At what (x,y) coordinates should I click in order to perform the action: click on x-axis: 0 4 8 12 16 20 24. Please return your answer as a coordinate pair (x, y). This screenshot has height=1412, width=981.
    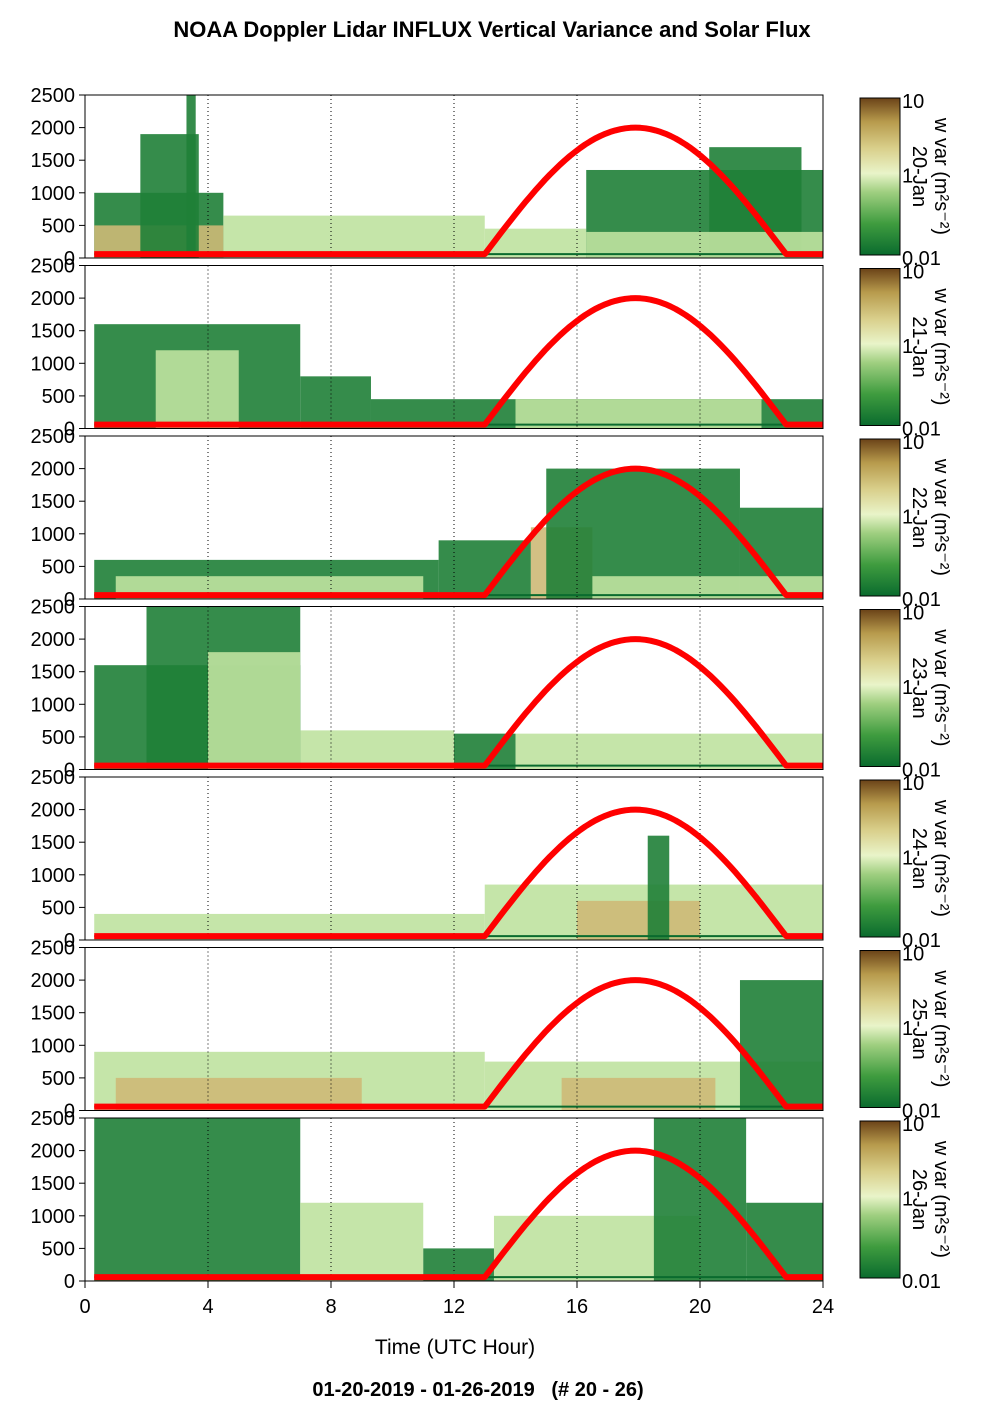
    Looking at the image, I should click on (456, 1299).